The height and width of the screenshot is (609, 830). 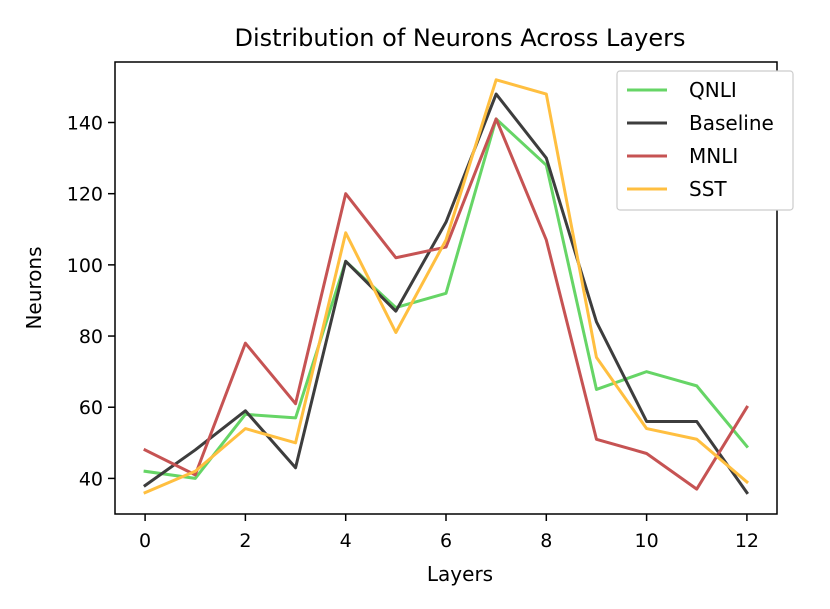 I want to click on x-tick-label: 6, so click(x=446, y=541).